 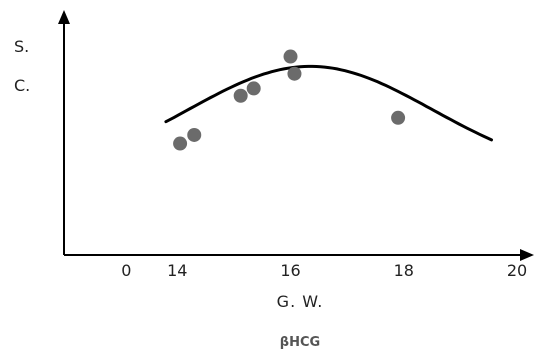 I want to click on x-tick-labels: 0 14 16 18 20, so click(x=324, y=270).